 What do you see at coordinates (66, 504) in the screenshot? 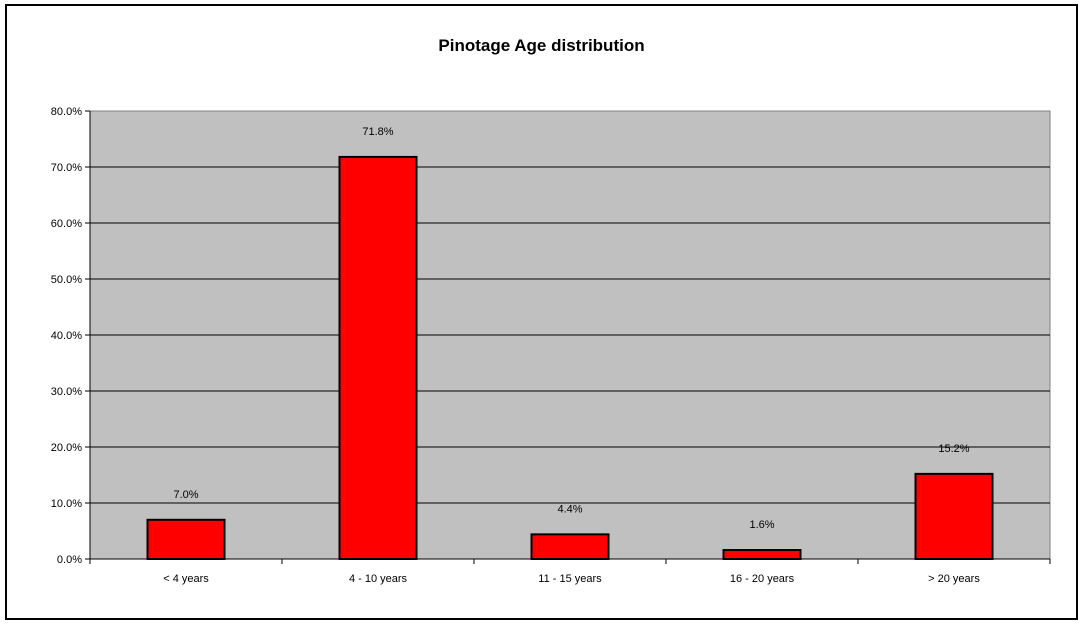
I see `y-tick-label: 10.0%` at bounding box center [66, 504].